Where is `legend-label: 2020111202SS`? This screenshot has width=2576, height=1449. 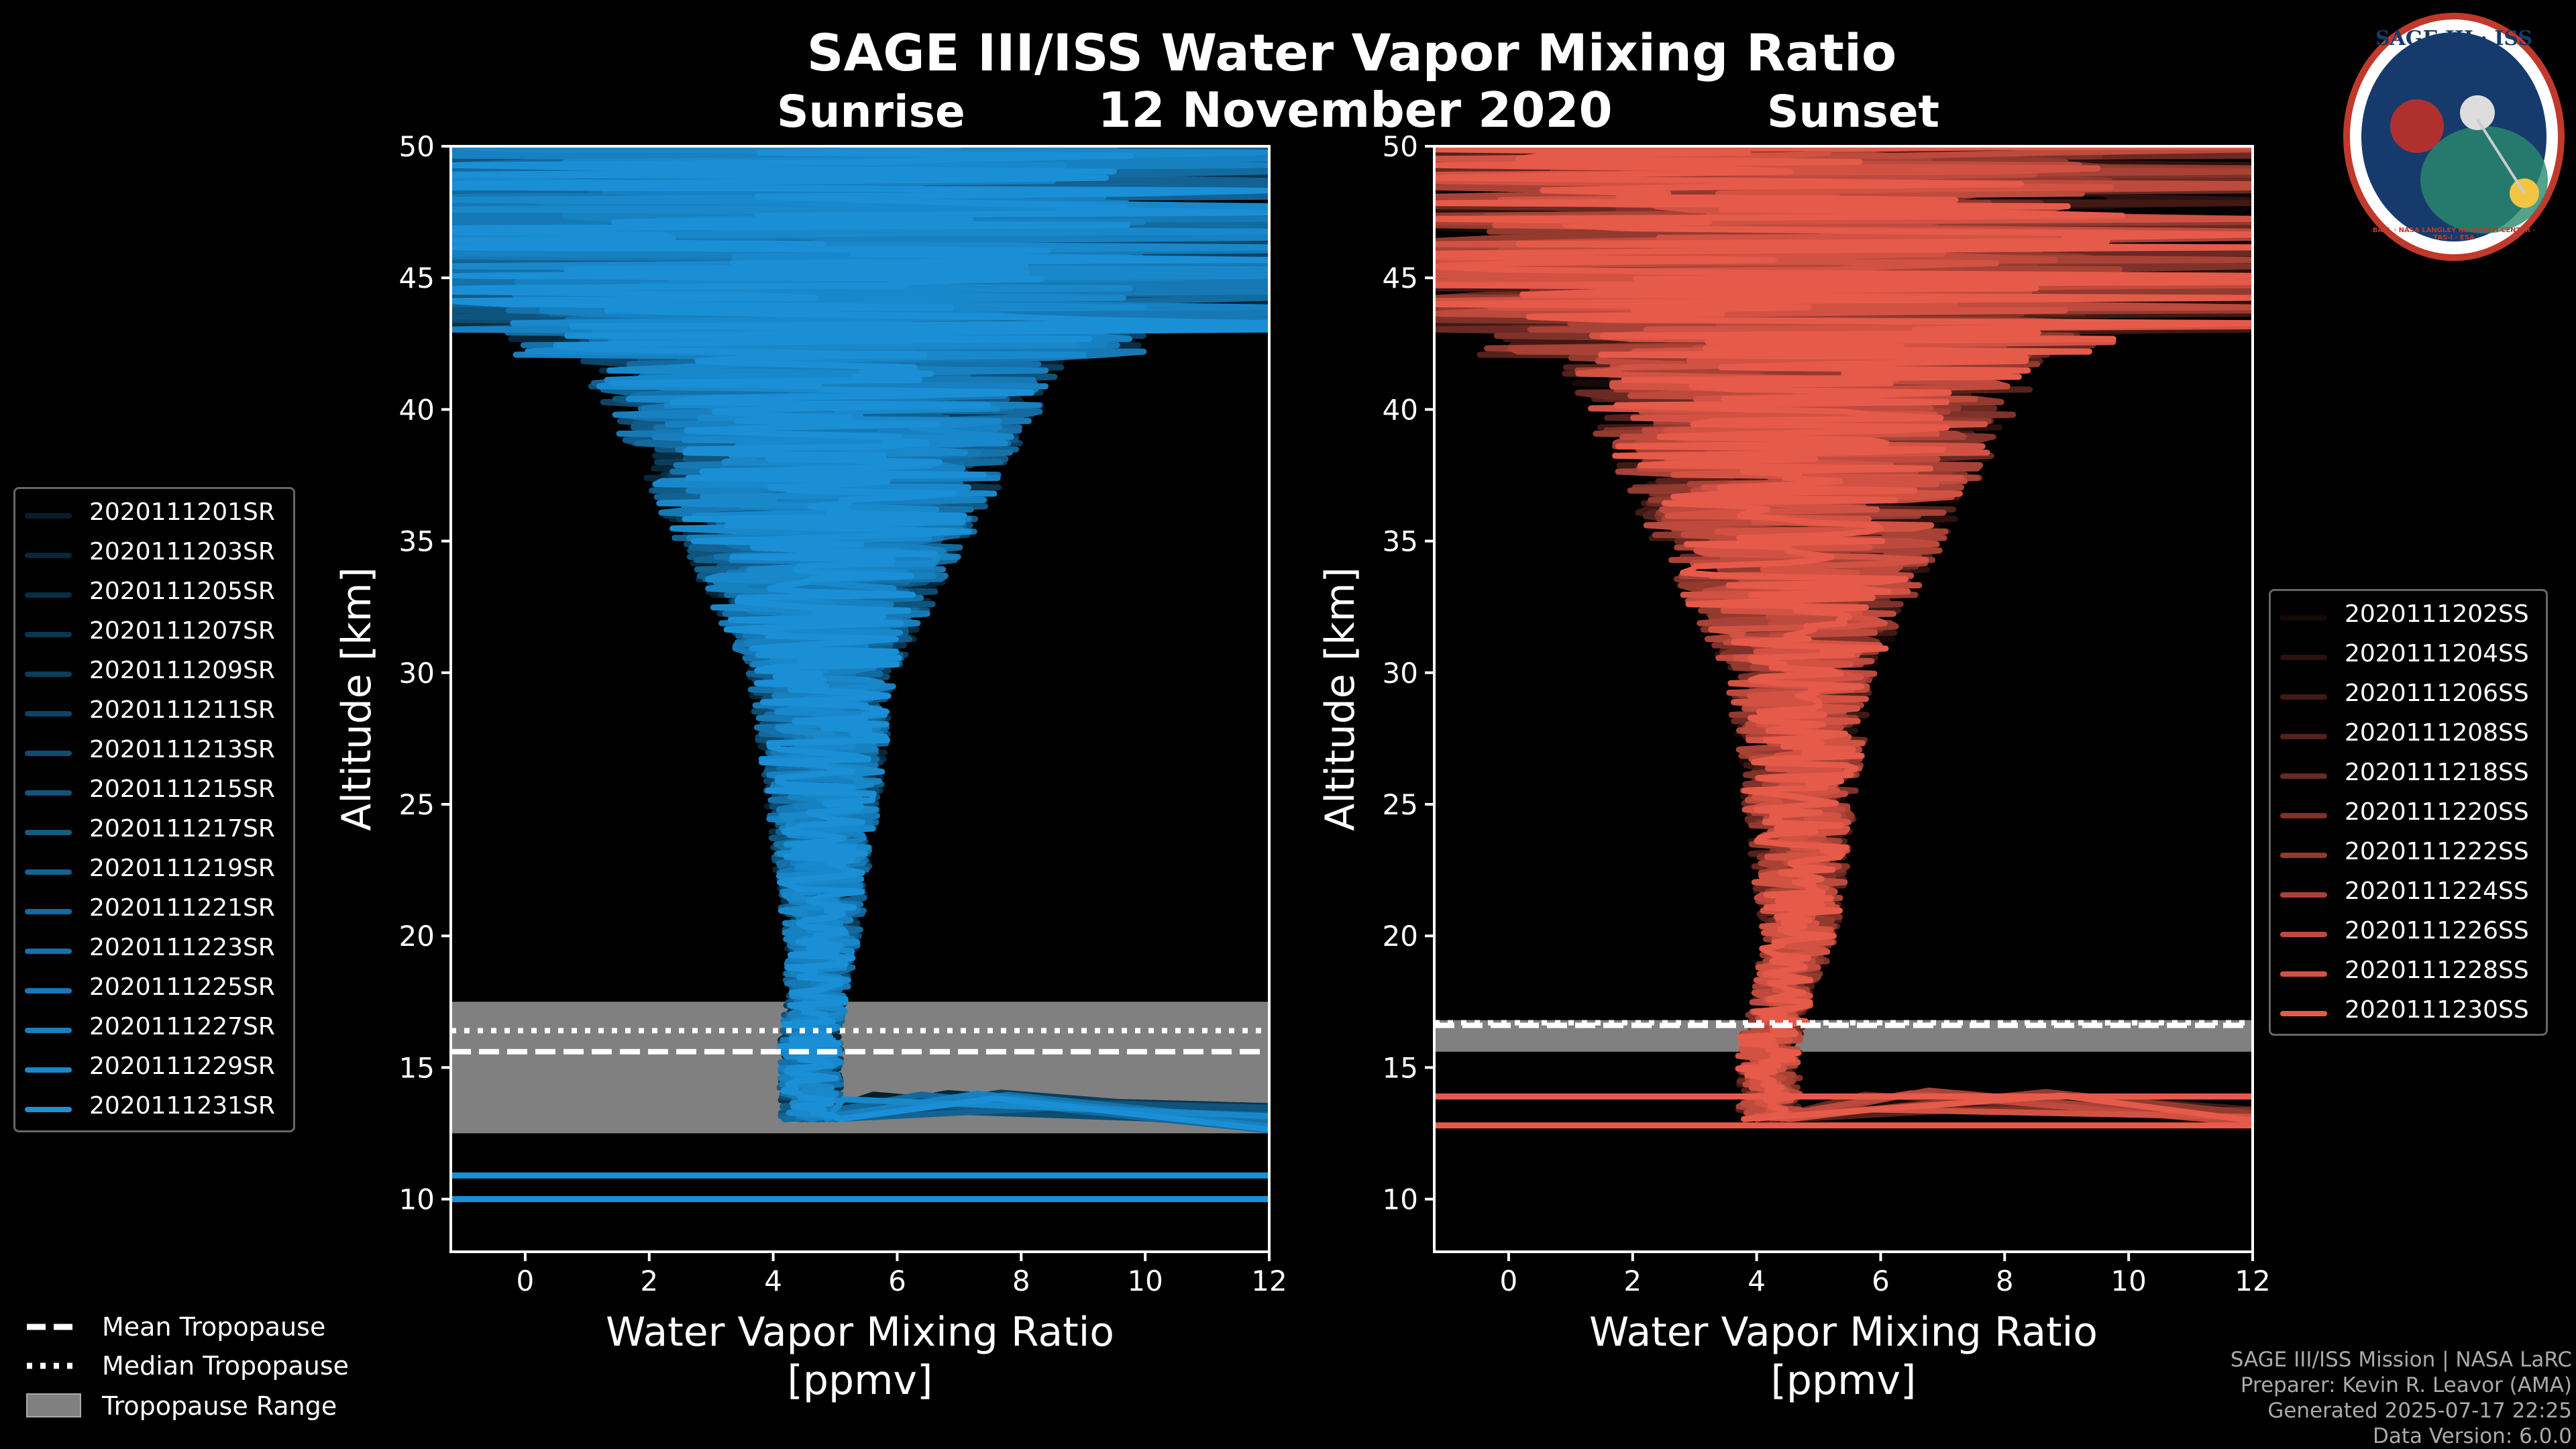
legend-label: 2020111202SS is located at coordinates (2437, 614).